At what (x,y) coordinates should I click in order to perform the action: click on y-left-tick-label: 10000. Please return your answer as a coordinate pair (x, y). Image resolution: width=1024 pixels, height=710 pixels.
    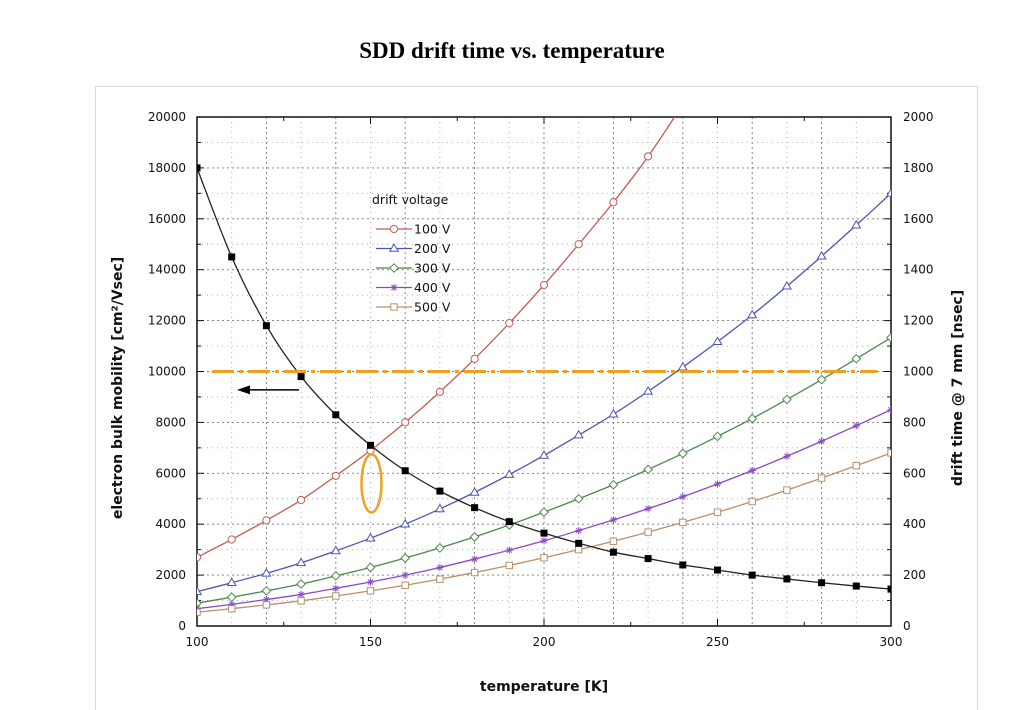
    Looking at the image, I should click on (167, 372).